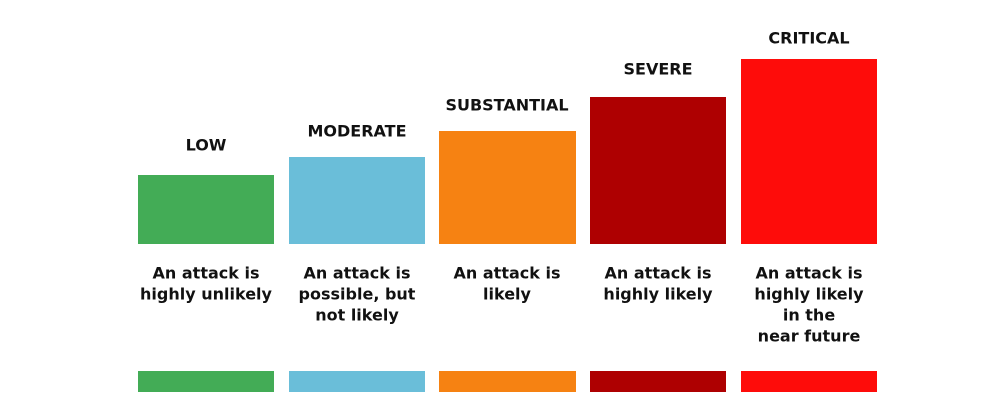 The width and height of the screenshot is (982, 415). Describe the element at coordinates (809, 336) in the screenshot. I see `level-description: near future` at that location.